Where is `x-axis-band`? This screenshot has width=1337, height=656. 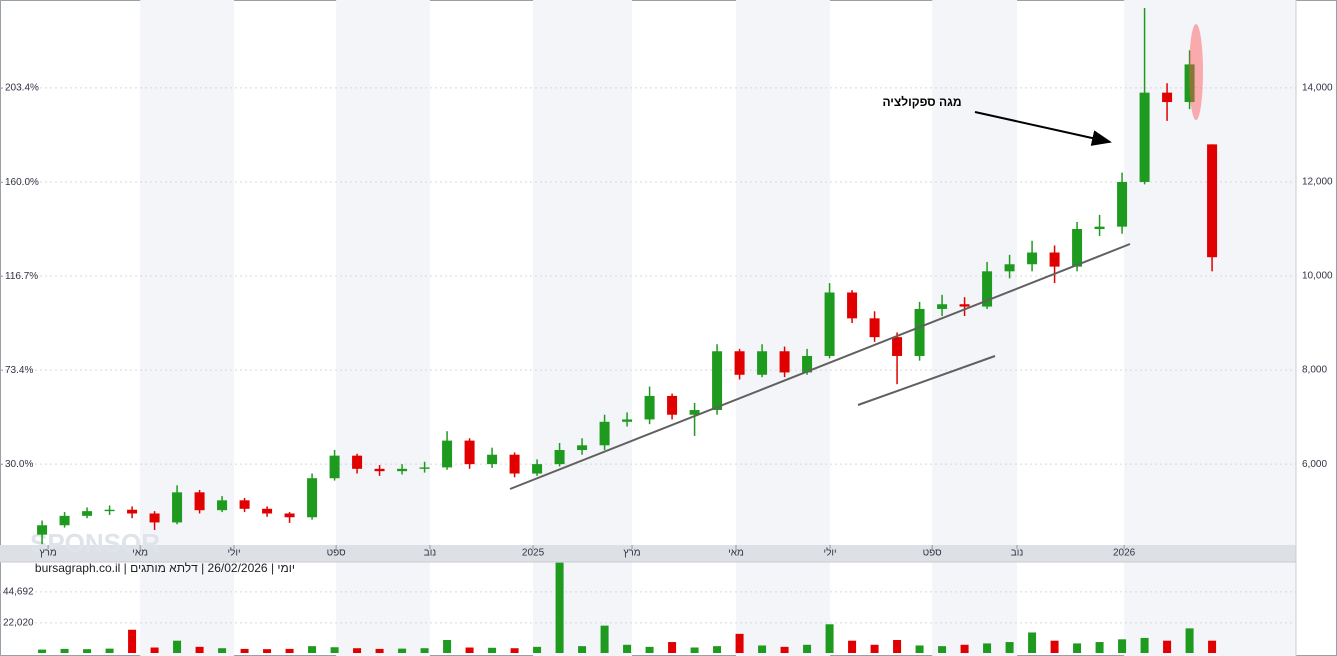
x-axis-band is located at coordinates (648, 553).